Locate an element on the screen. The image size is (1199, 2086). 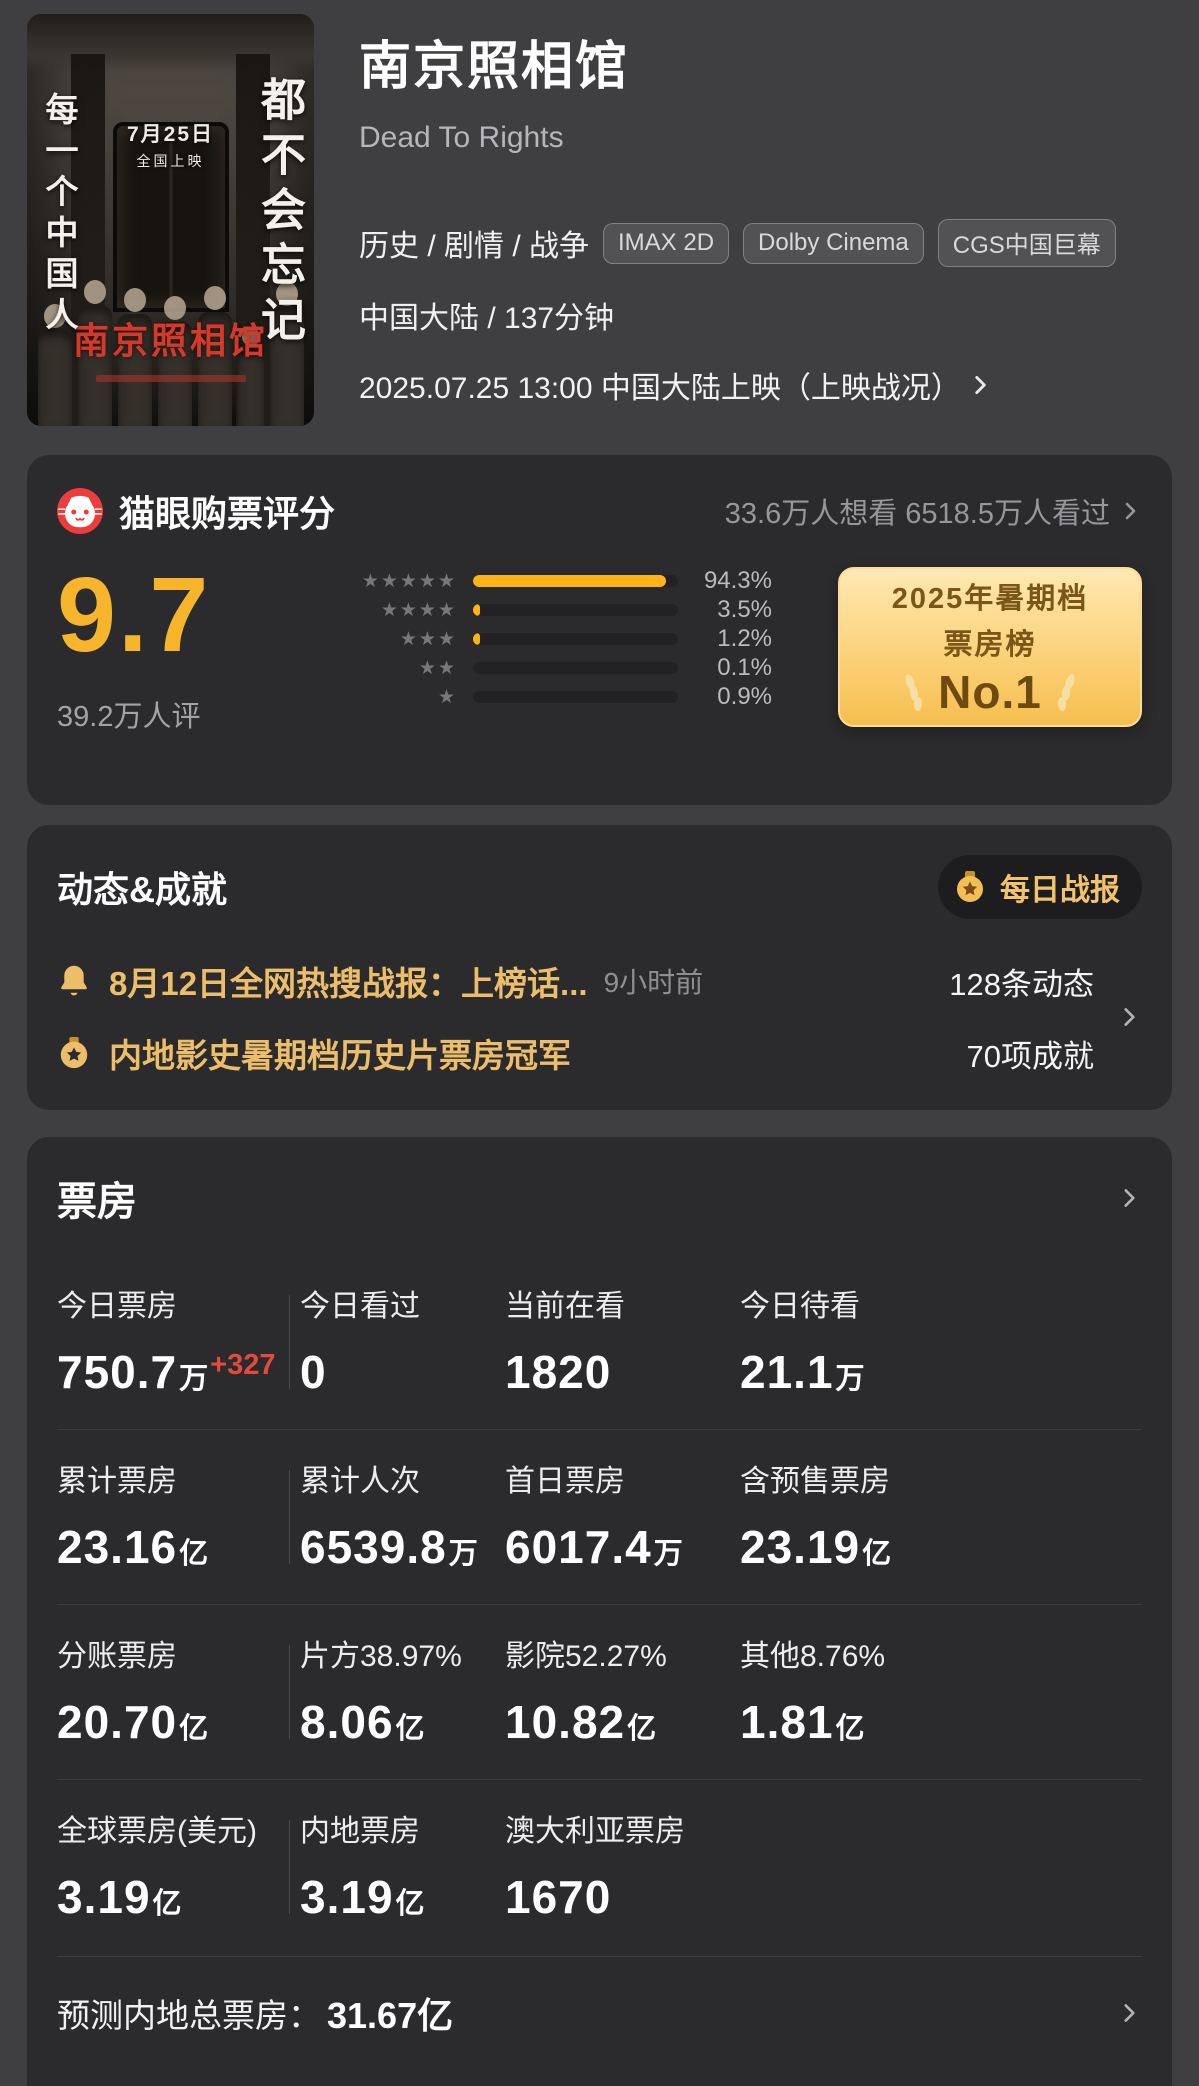
boxoffice-header: 票房 is located at coordinates (599, 1200).